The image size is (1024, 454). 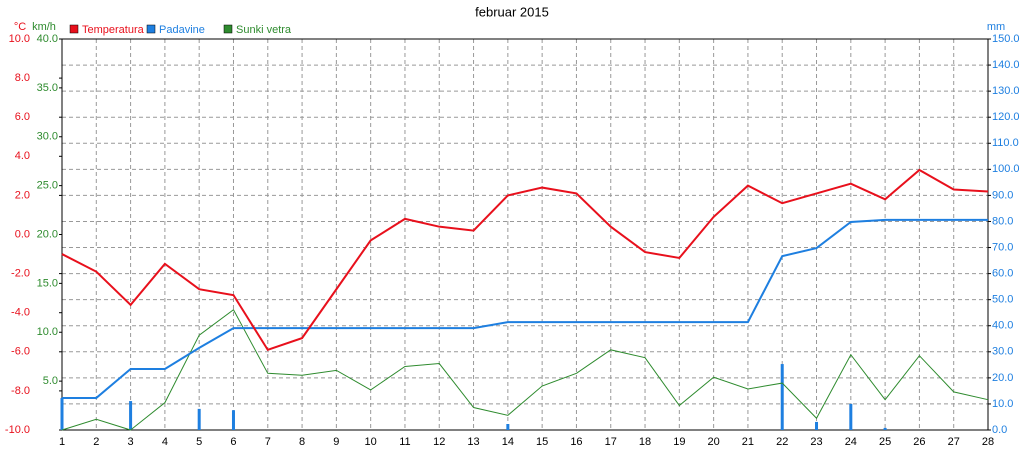 I want to click on y-tick-label: 4.0, so click(x=22, y=156).